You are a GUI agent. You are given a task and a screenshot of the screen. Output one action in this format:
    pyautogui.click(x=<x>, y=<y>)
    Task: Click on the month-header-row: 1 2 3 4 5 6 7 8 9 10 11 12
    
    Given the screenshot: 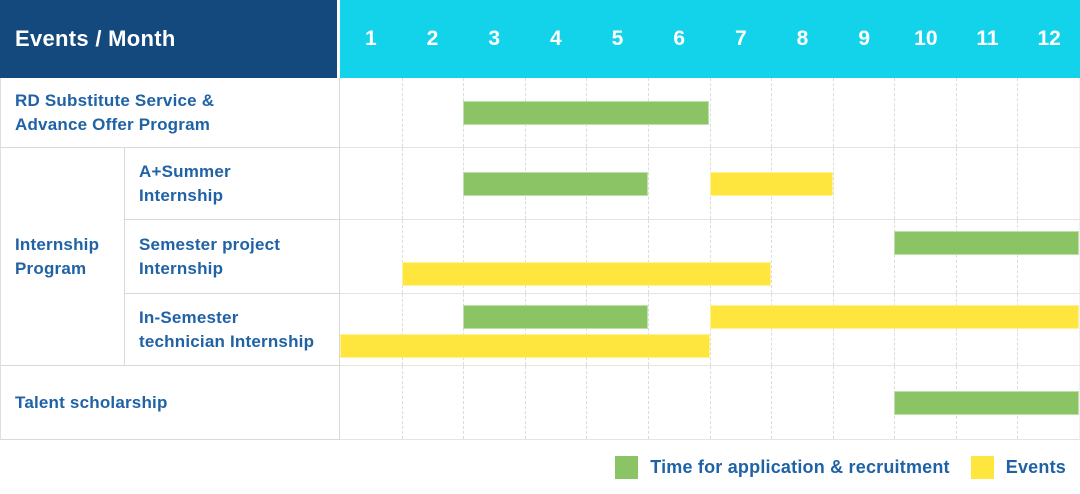 What is the action you would take?
    pyautogui.click(x=710, y=39)
    